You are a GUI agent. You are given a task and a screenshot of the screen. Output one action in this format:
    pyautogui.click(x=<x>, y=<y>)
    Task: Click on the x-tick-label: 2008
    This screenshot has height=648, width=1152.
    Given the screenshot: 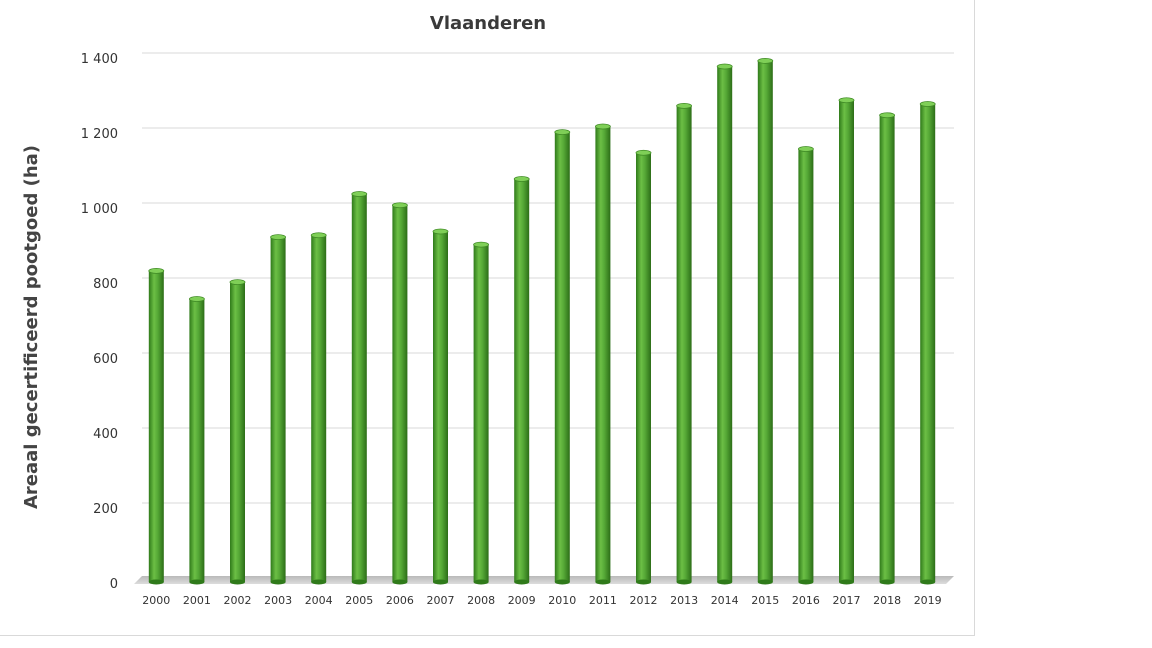 What is the action you would take?
    pyautogui.click(x=481, y=600)
    